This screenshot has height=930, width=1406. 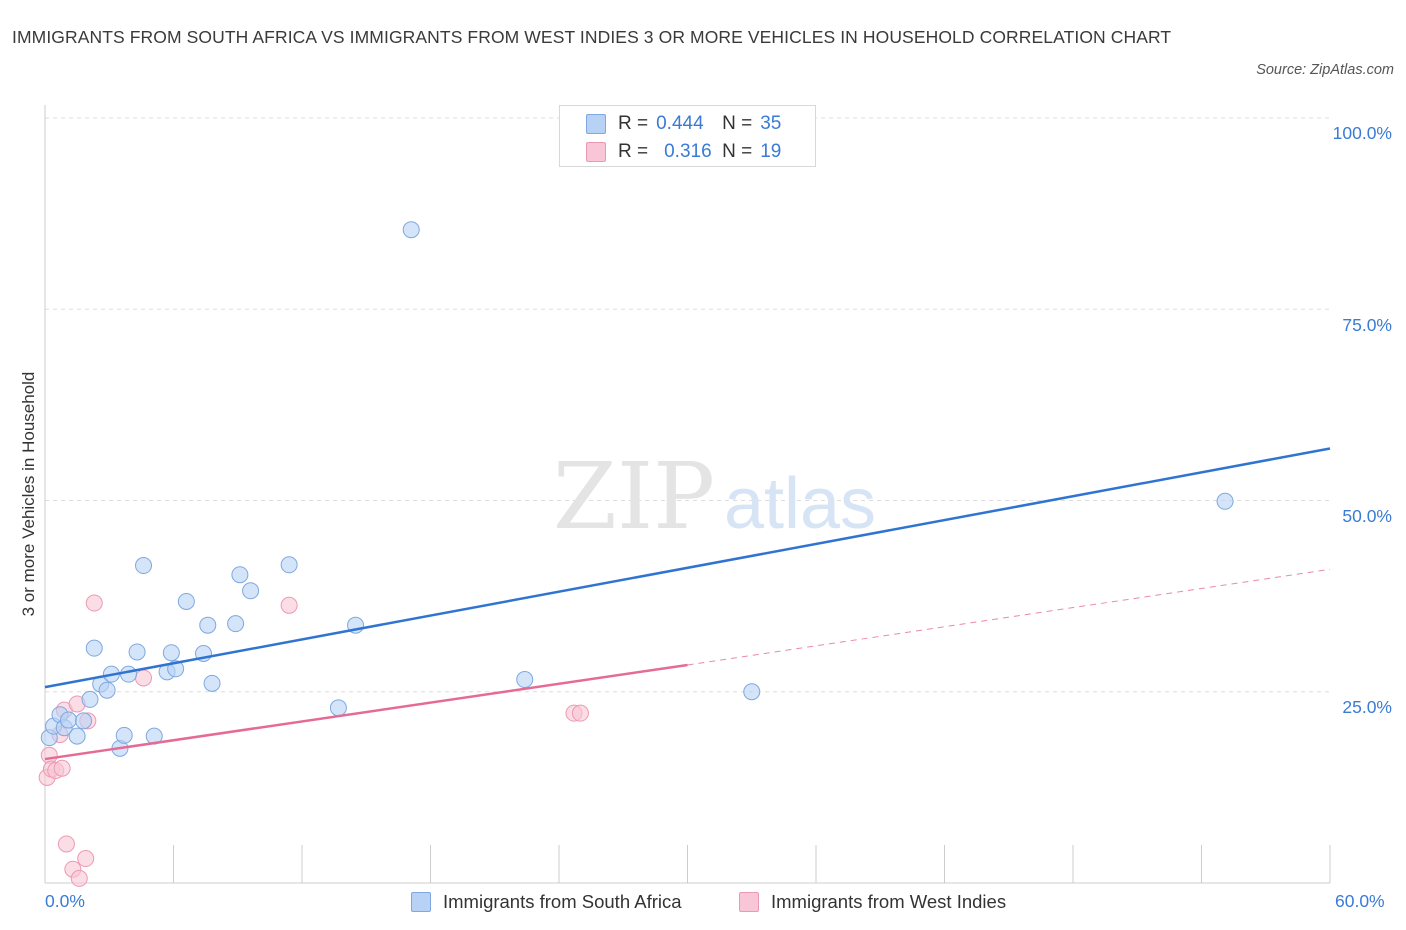 I want to click on watermark-atlas: atlas, so click(x=800, y=504).